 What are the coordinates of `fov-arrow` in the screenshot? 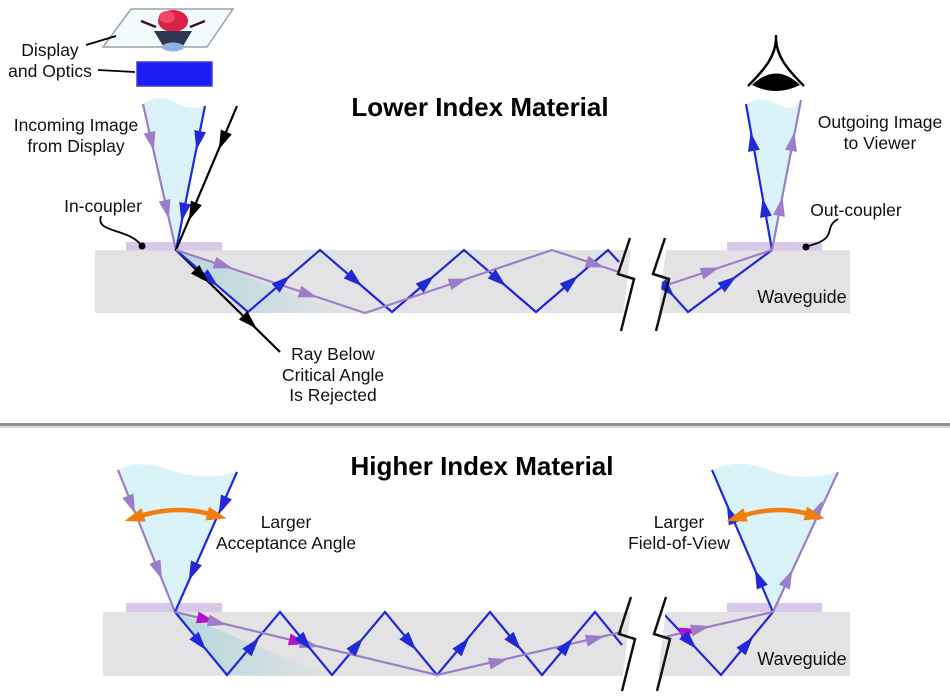 It's located at (775, 517).